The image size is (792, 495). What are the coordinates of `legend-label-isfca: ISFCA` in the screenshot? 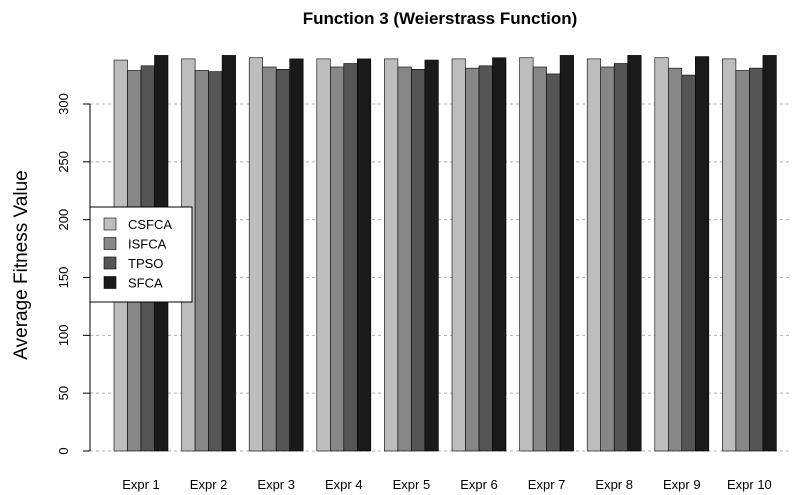 It's located at (147, 244).